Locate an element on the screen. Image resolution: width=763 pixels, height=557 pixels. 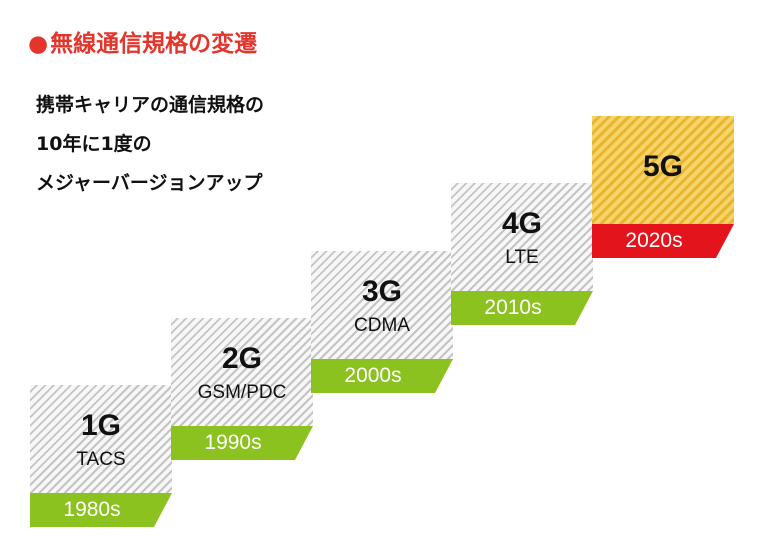
era-band: 2010s is located at coordinates (522, 308).